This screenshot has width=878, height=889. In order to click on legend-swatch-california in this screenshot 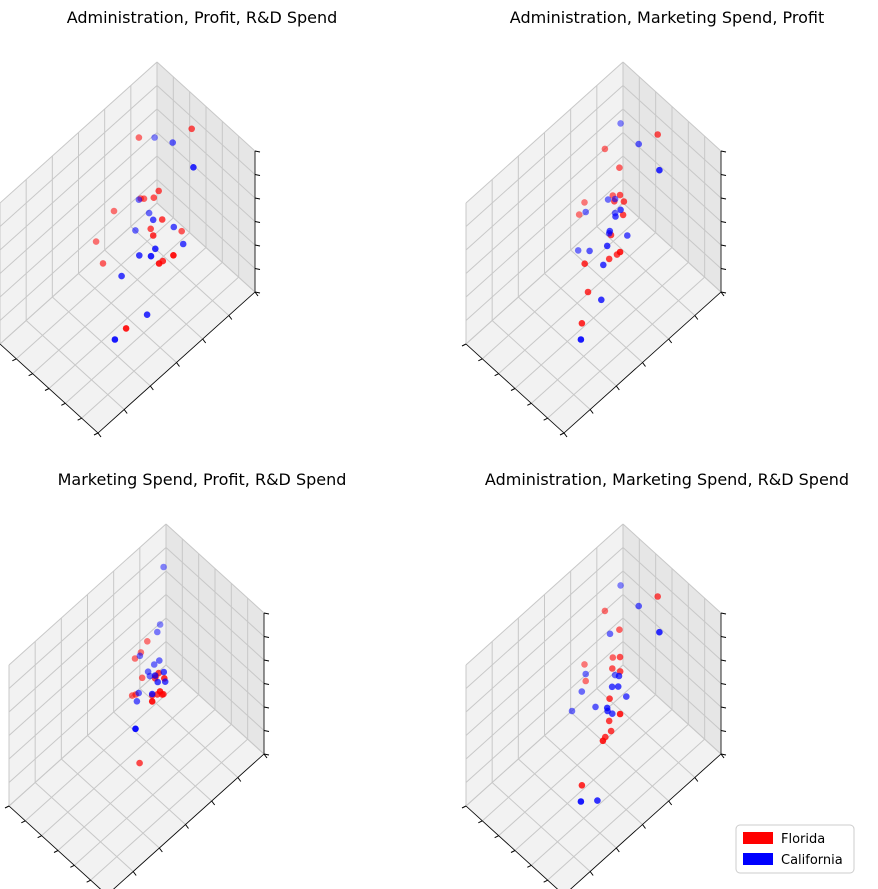, I will do `click(758, 859)`.